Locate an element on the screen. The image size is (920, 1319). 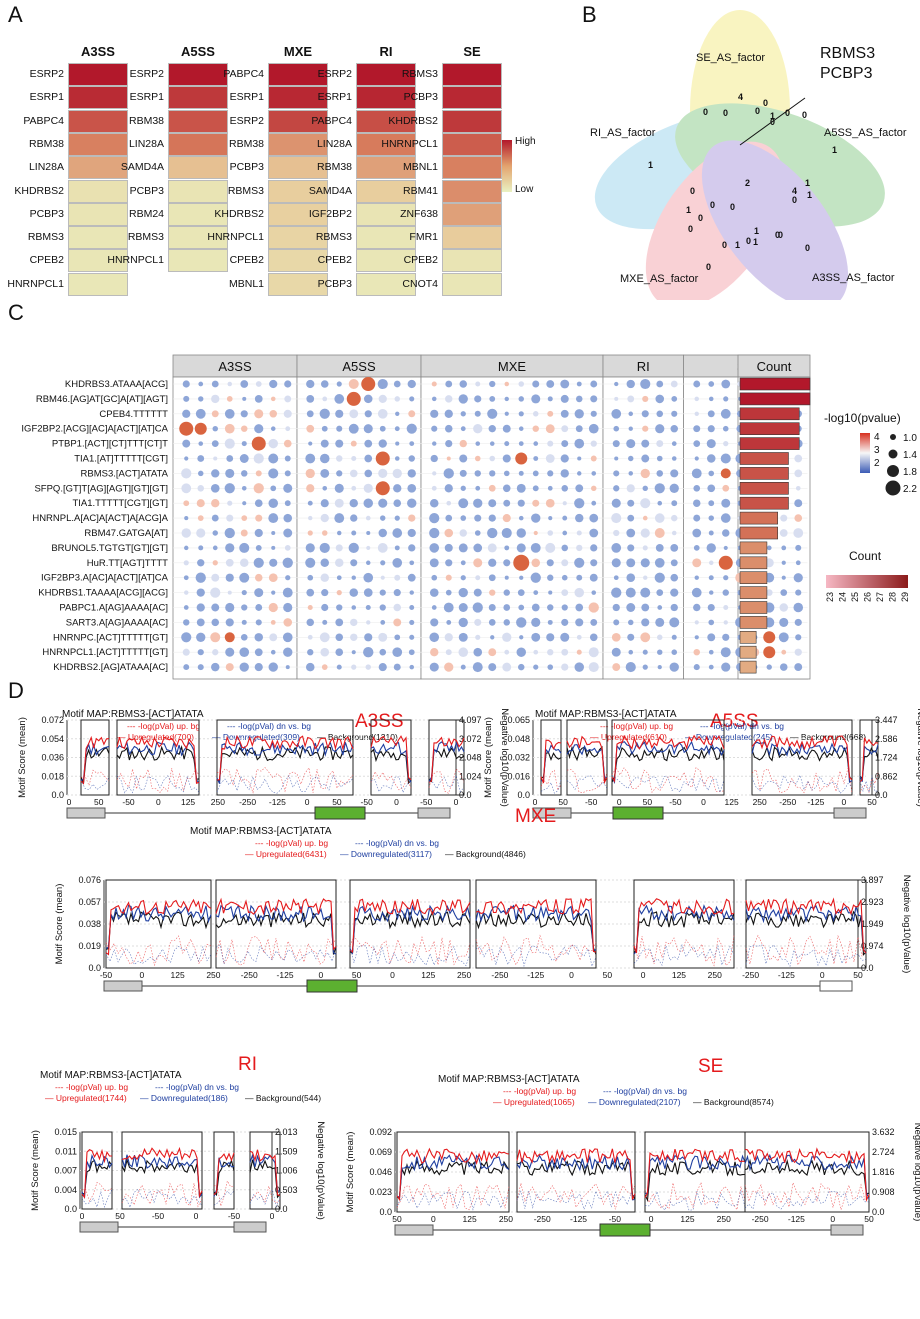
legend-downregulated: — Downregulated(2107) is located at coordinates (634, 1102).